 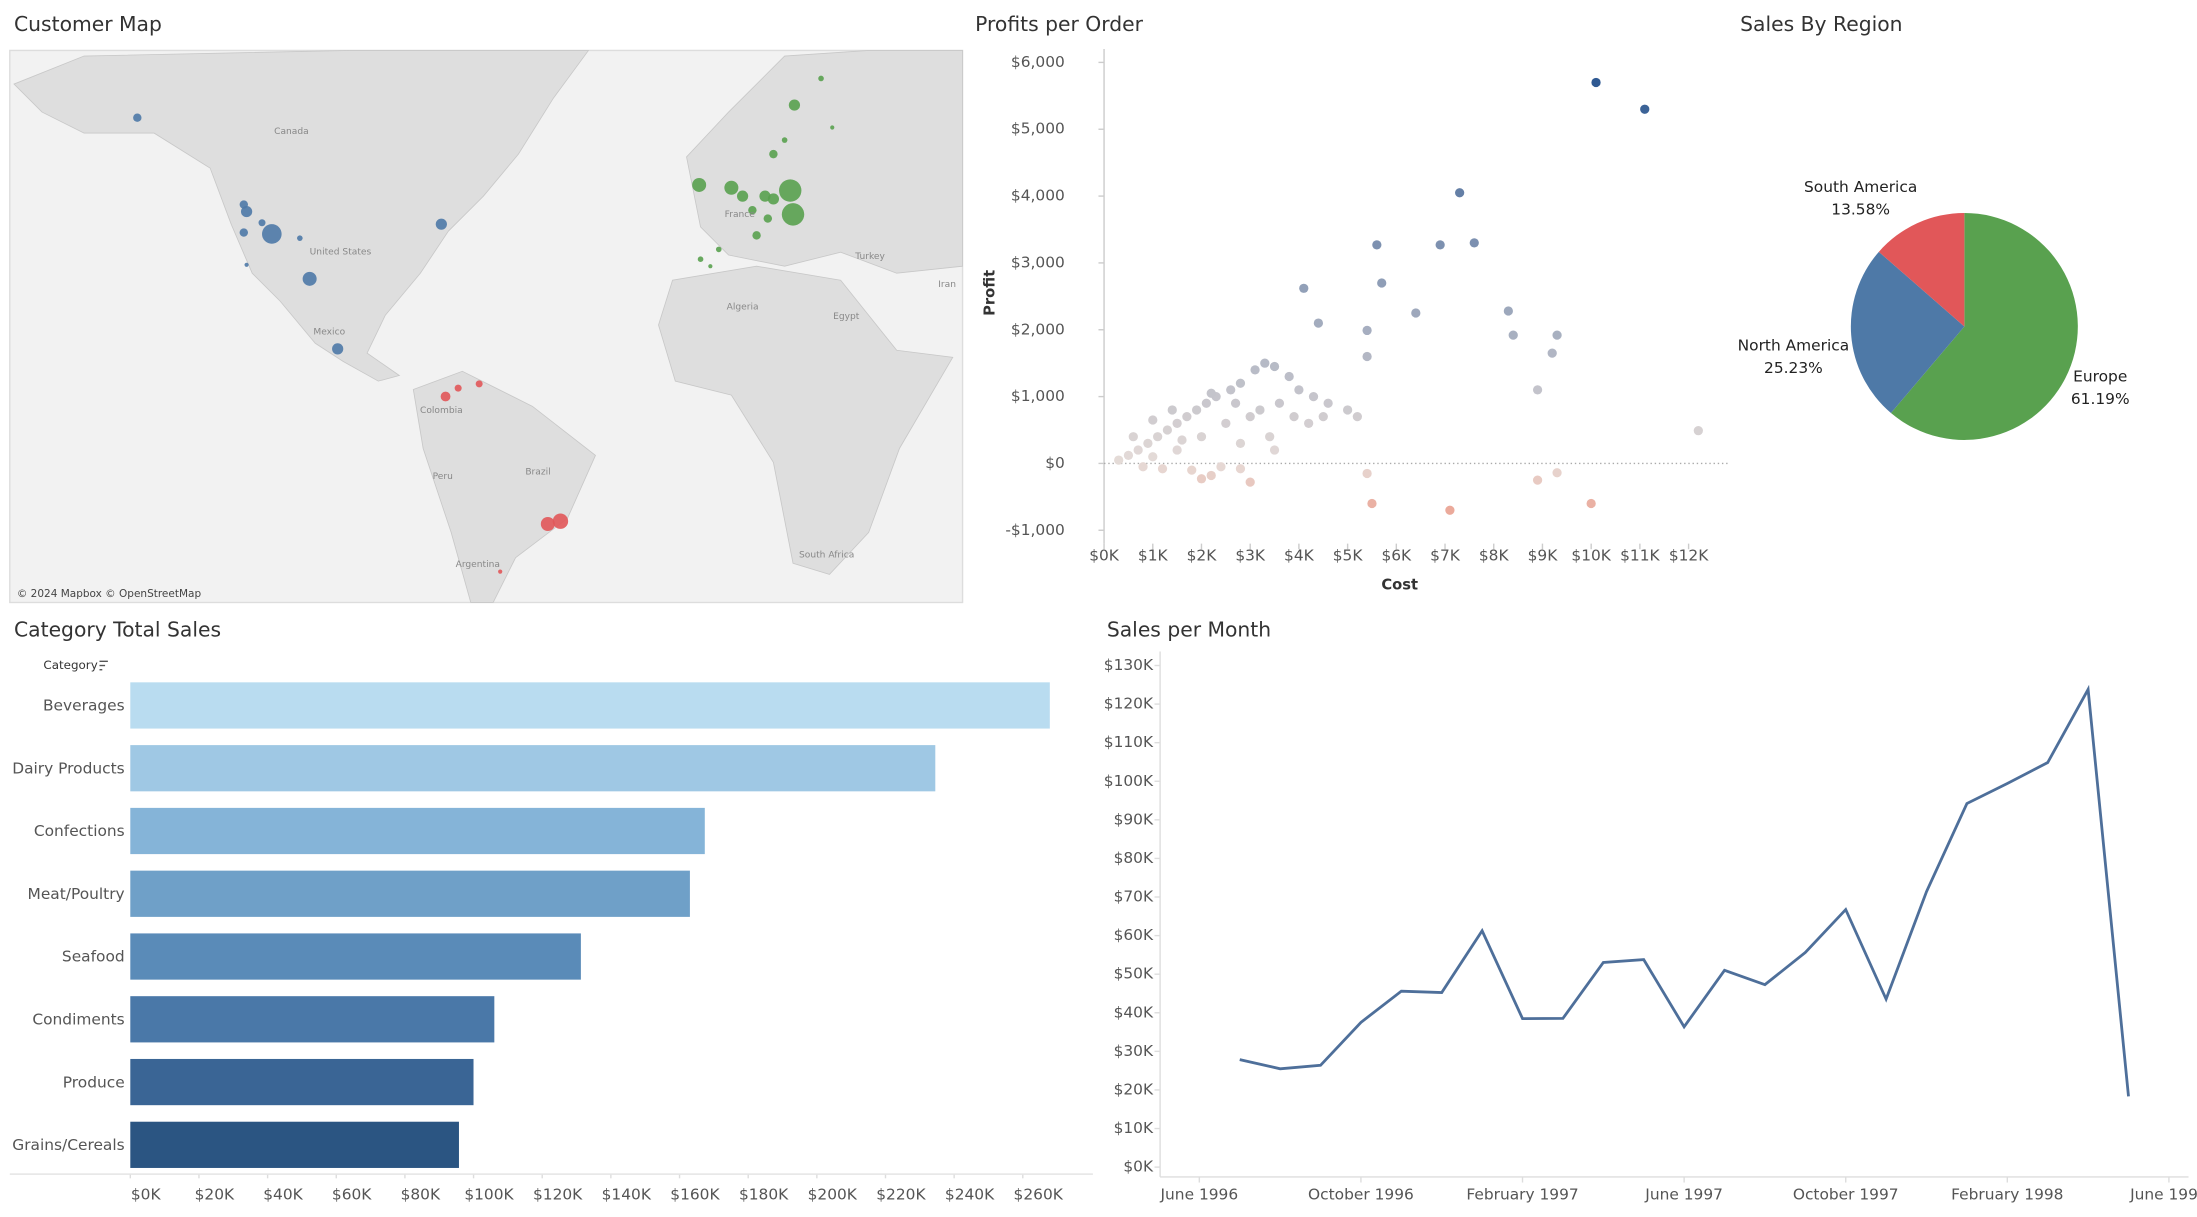 What do you see at coordinates (1794, 346) in the screenshot?
I see `pie-label: North America` at bounding box center [1794, 346].